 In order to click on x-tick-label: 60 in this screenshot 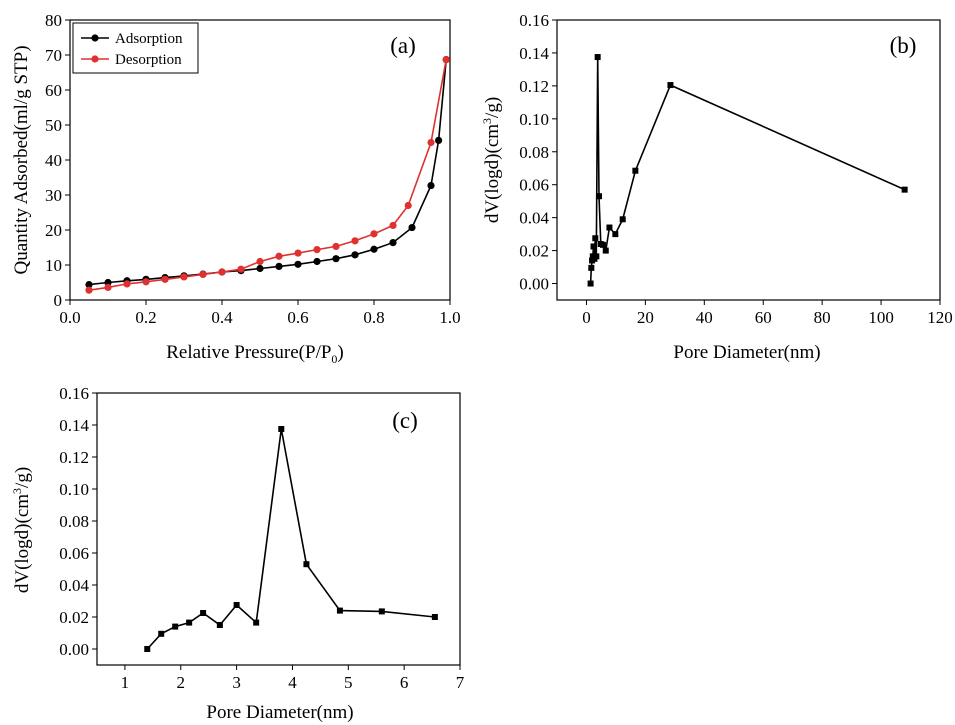, I will do `click(763, 317)`.